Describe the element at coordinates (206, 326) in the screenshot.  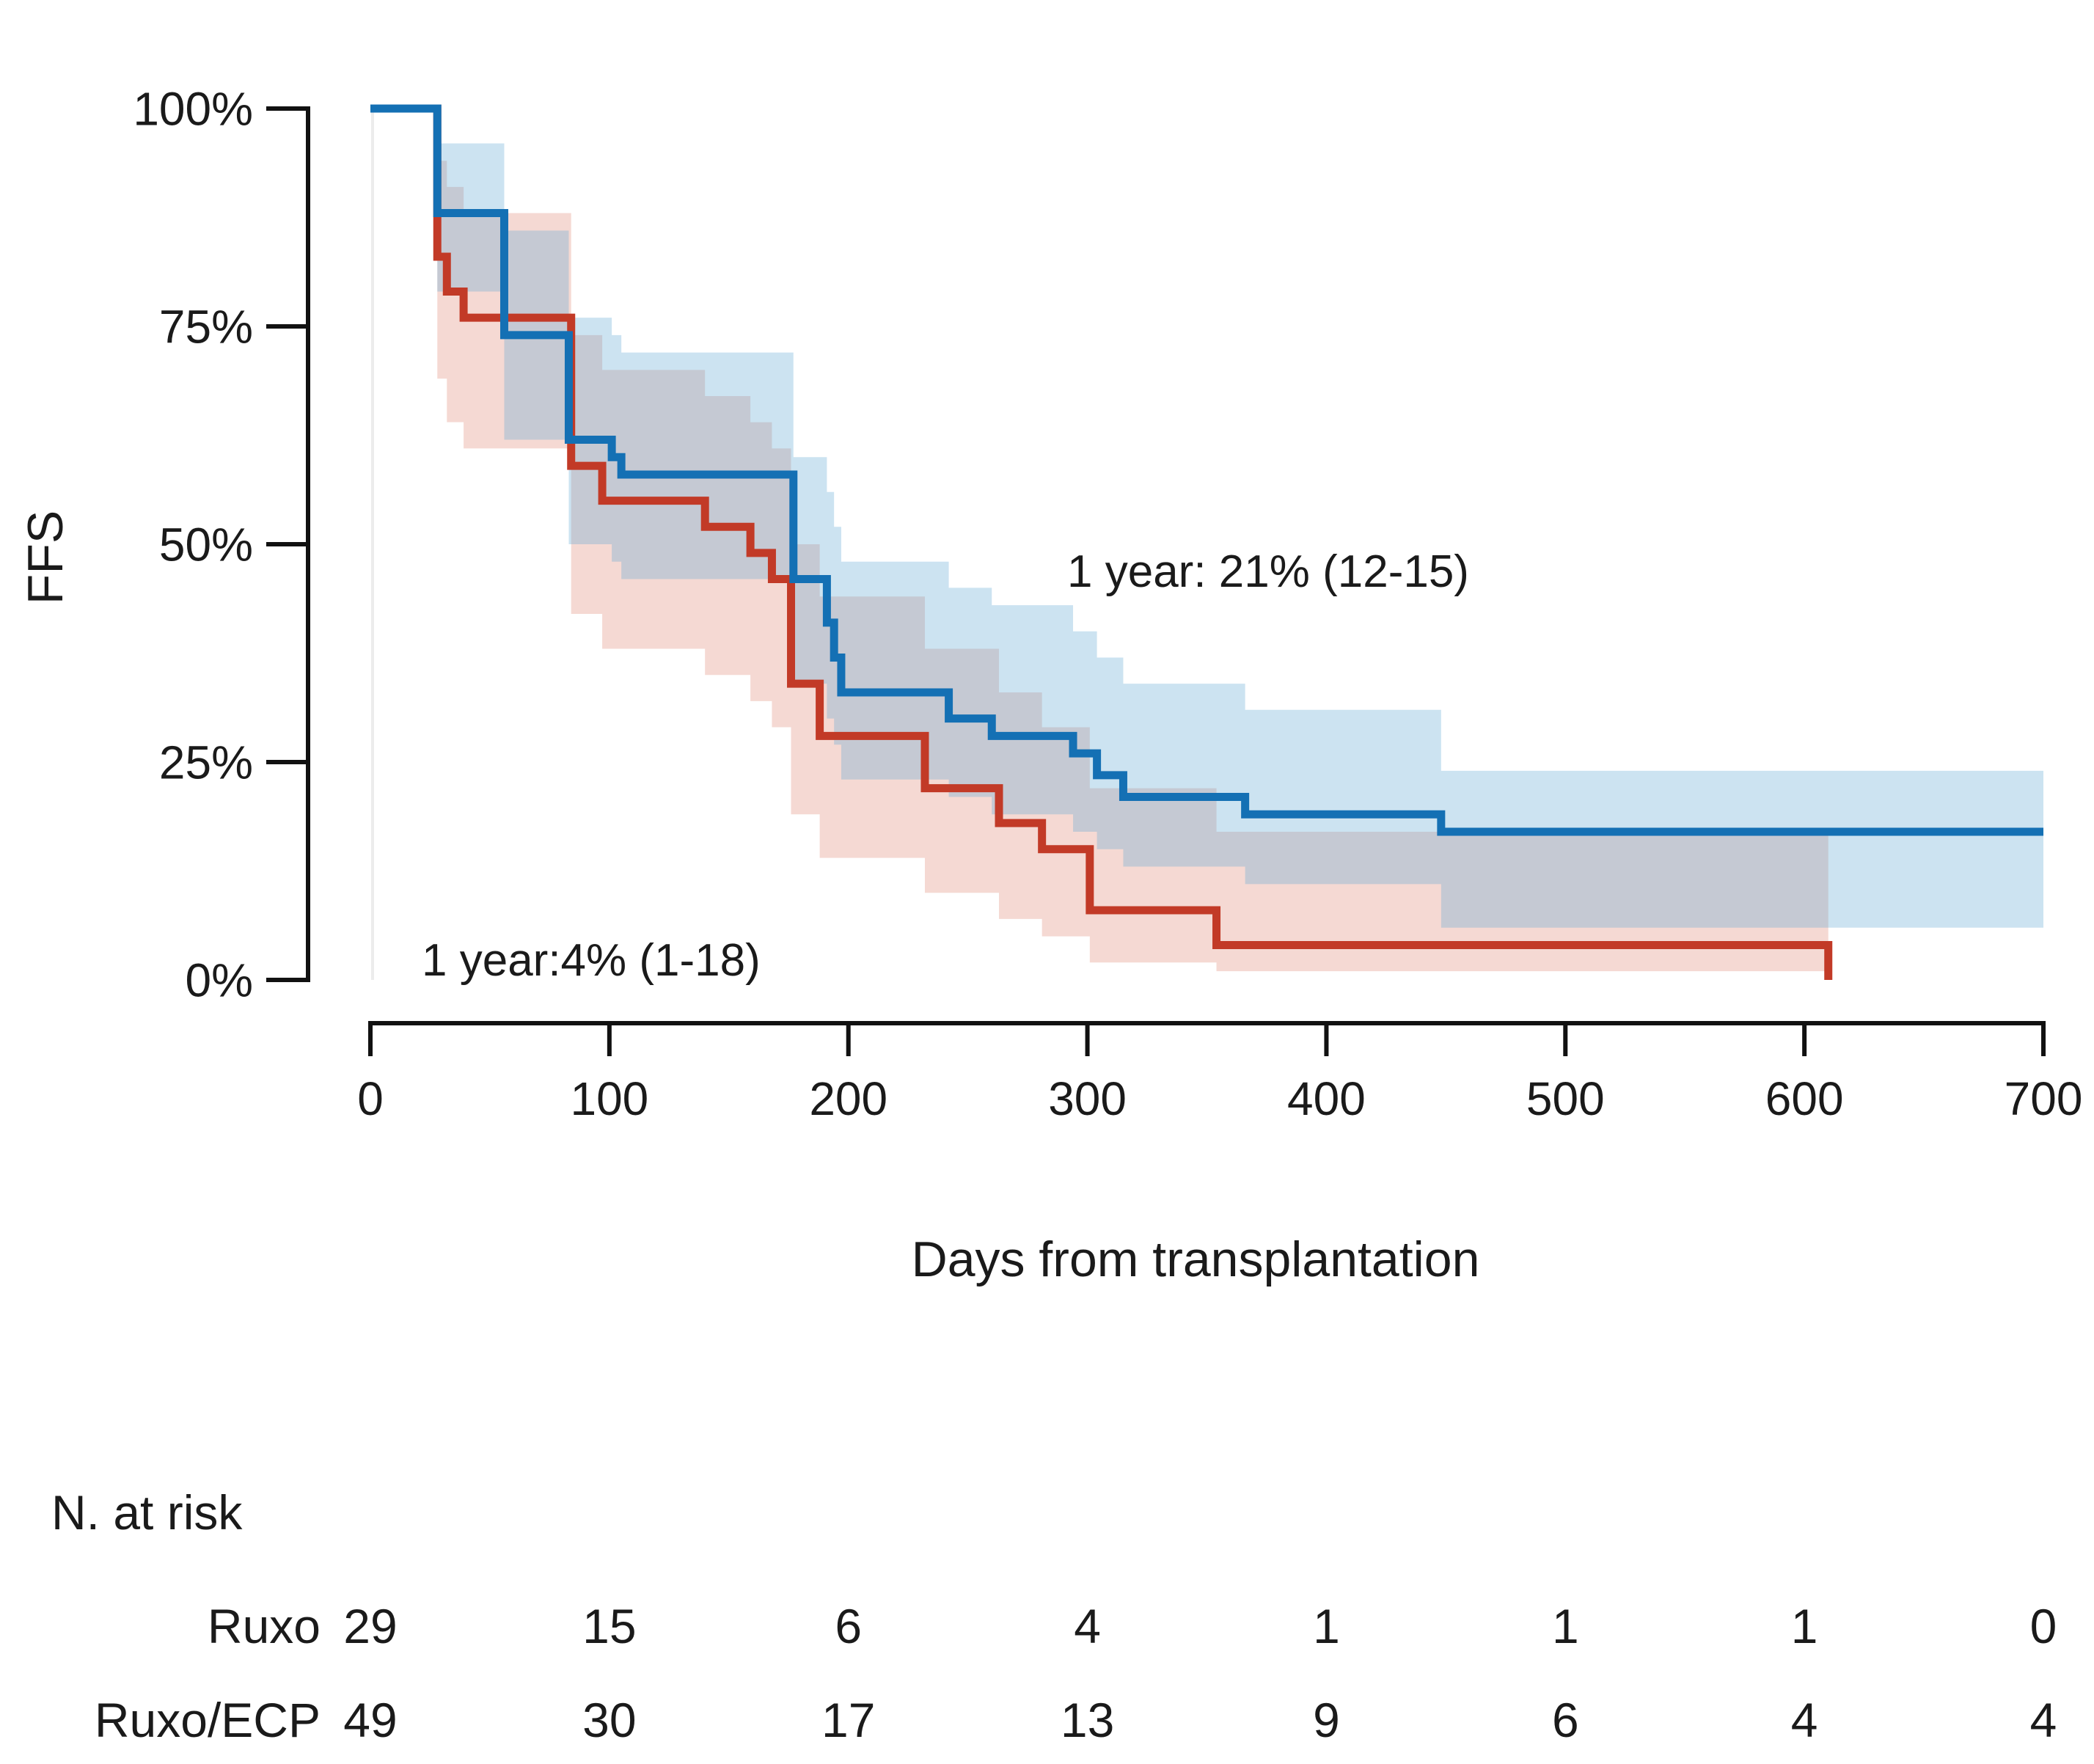
I see `y-tick-label: 75%` at that location.